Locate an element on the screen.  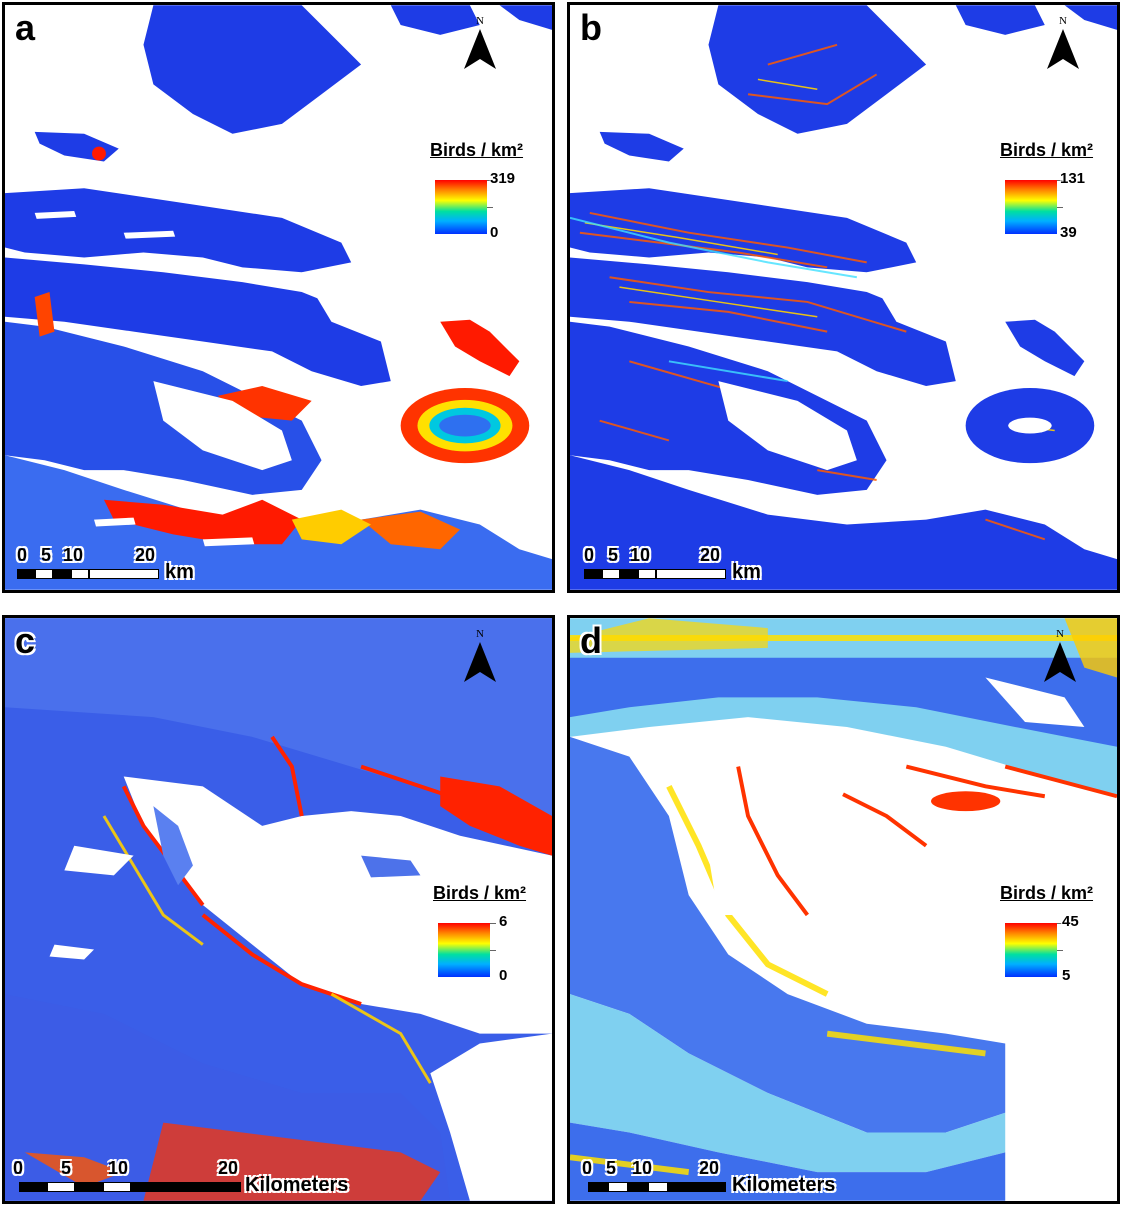
panel-letter: c is located at coordinates (25, 640).